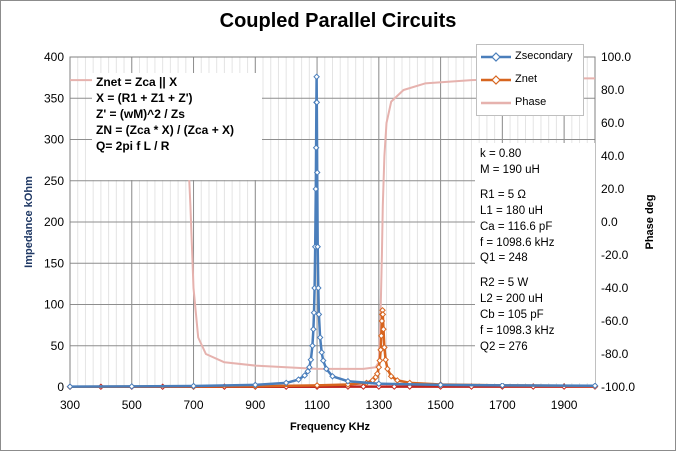  I want to click on param-ca: Ca = 116.6 pF, so click(516, 226).